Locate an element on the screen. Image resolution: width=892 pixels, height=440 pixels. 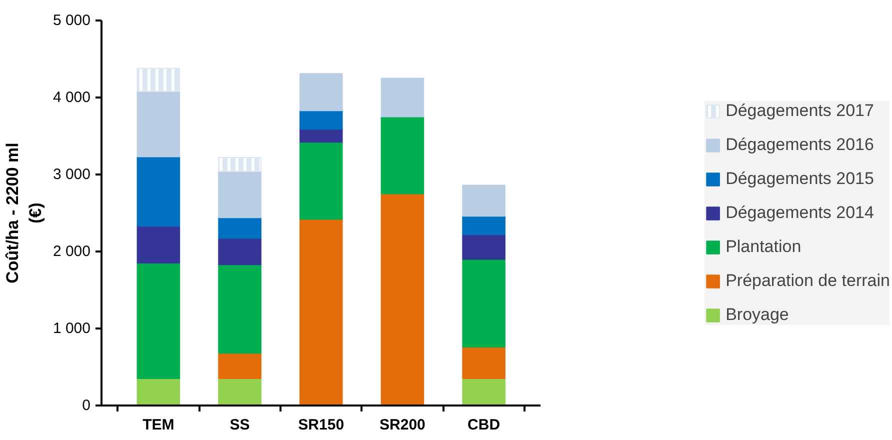
legend-label: Dégagements 2014 is located at coordinates (800, 212).